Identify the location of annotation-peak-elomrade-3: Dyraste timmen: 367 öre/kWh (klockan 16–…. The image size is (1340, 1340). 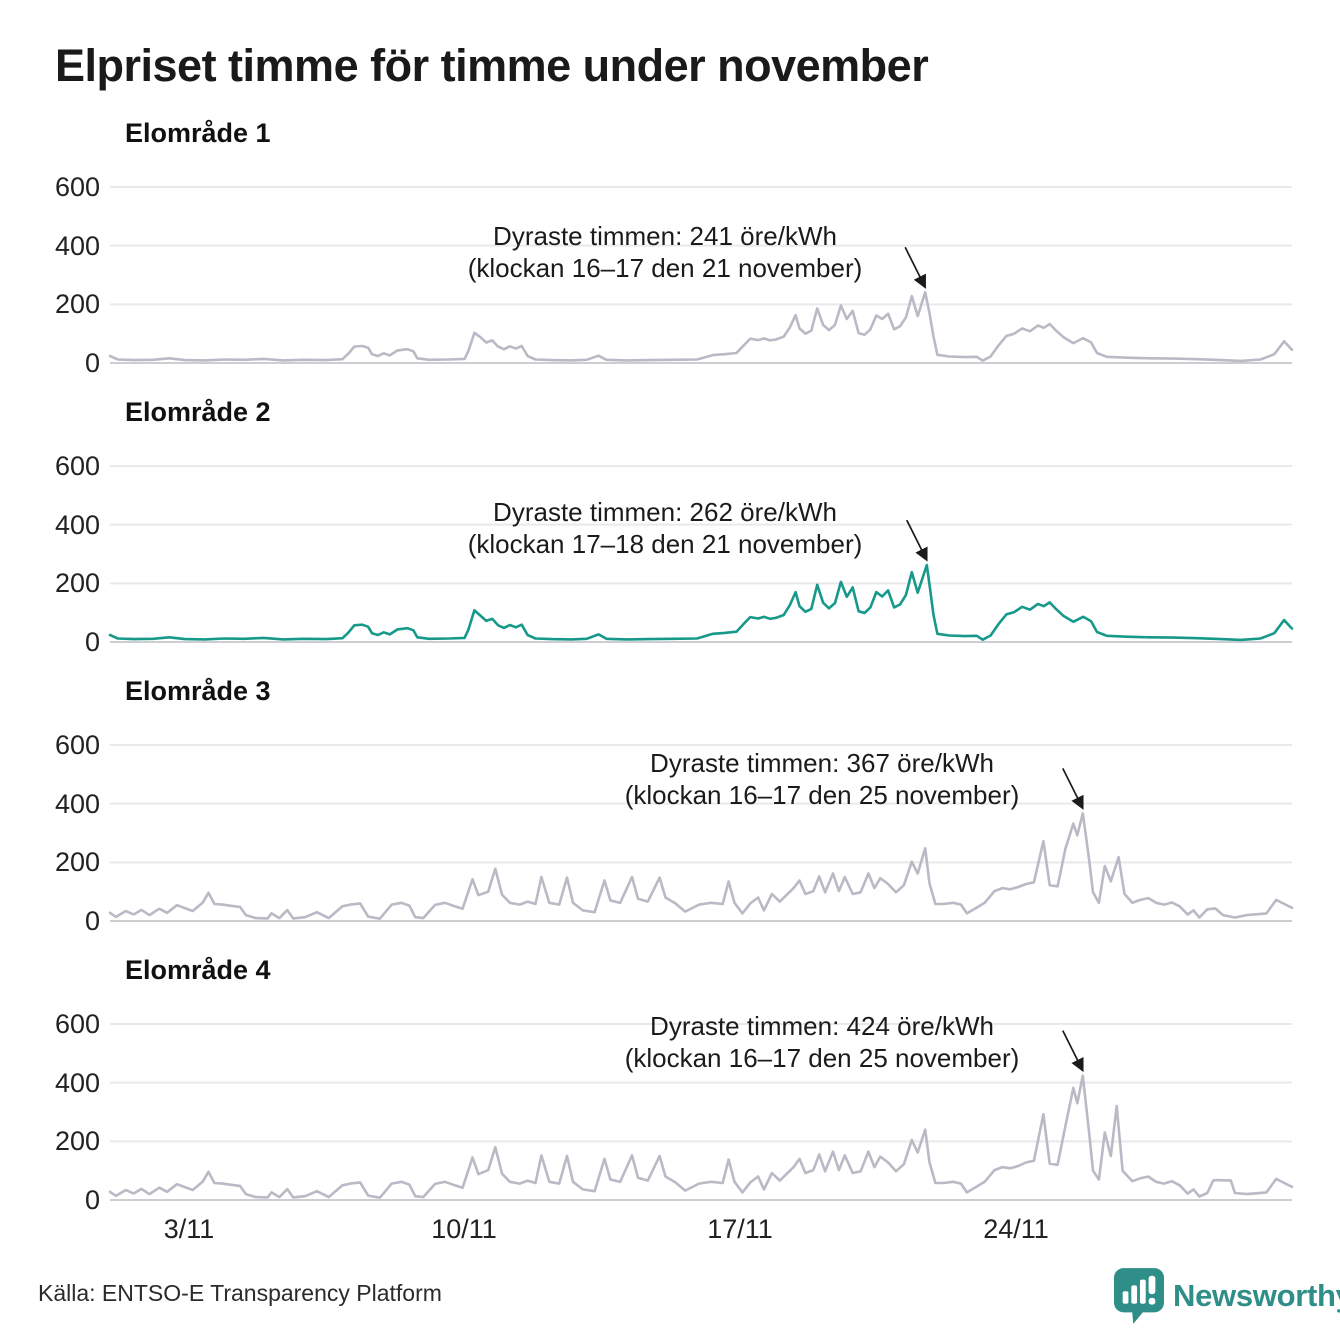
(822, 779).